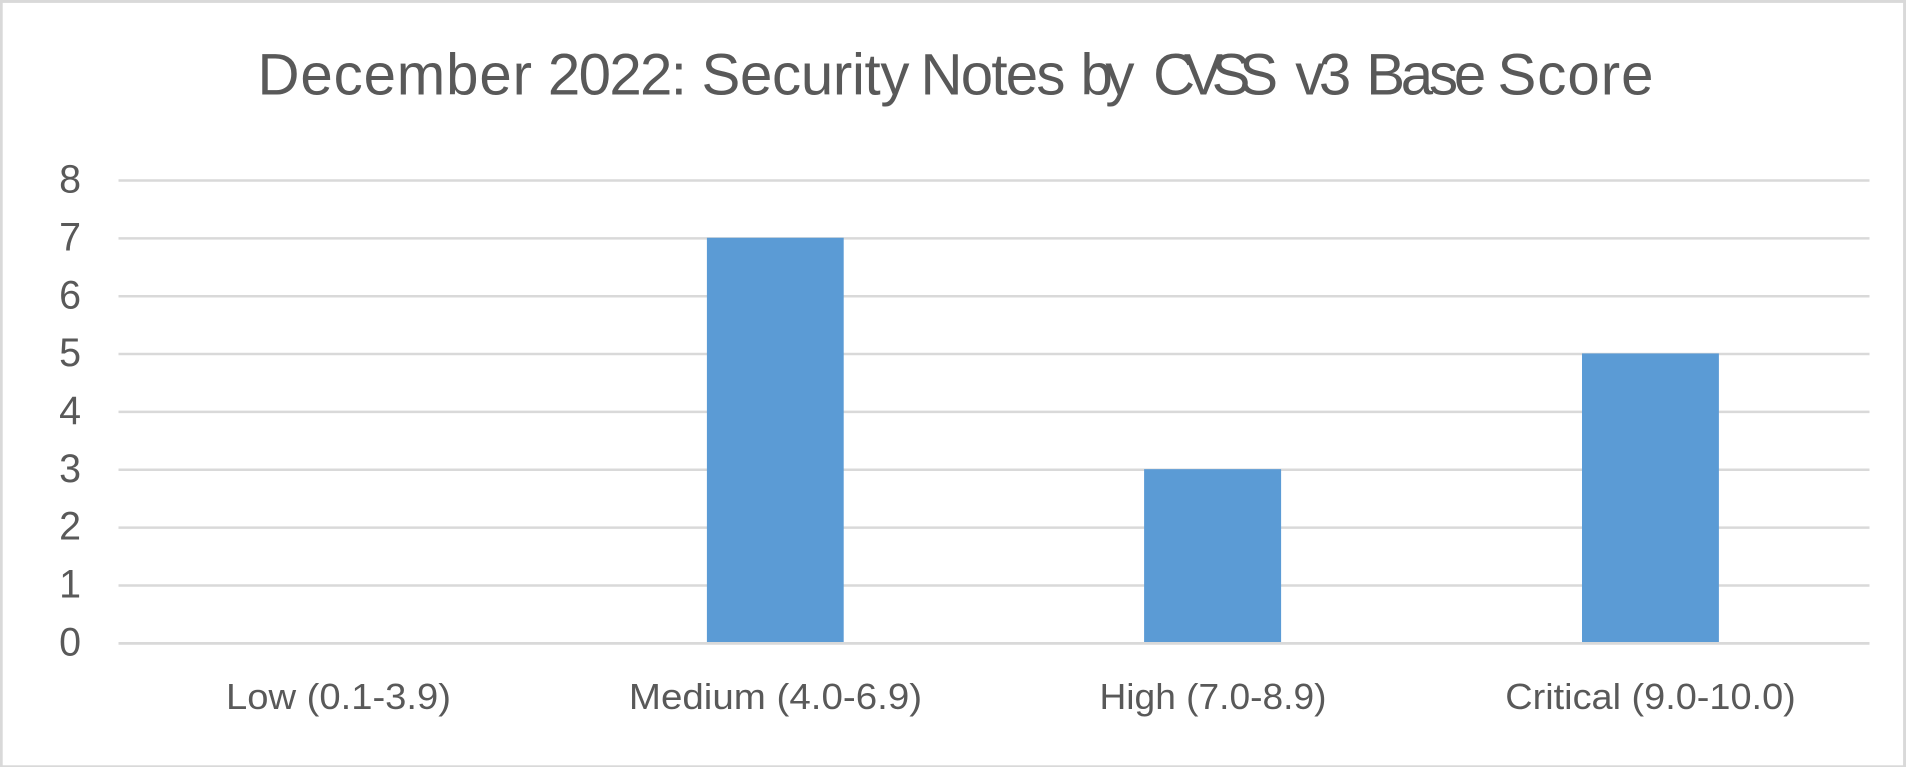  What do you see at coordinates (395, 75) in the screenshot?
I see `svg-text: December` at bounding box center [395, 75].